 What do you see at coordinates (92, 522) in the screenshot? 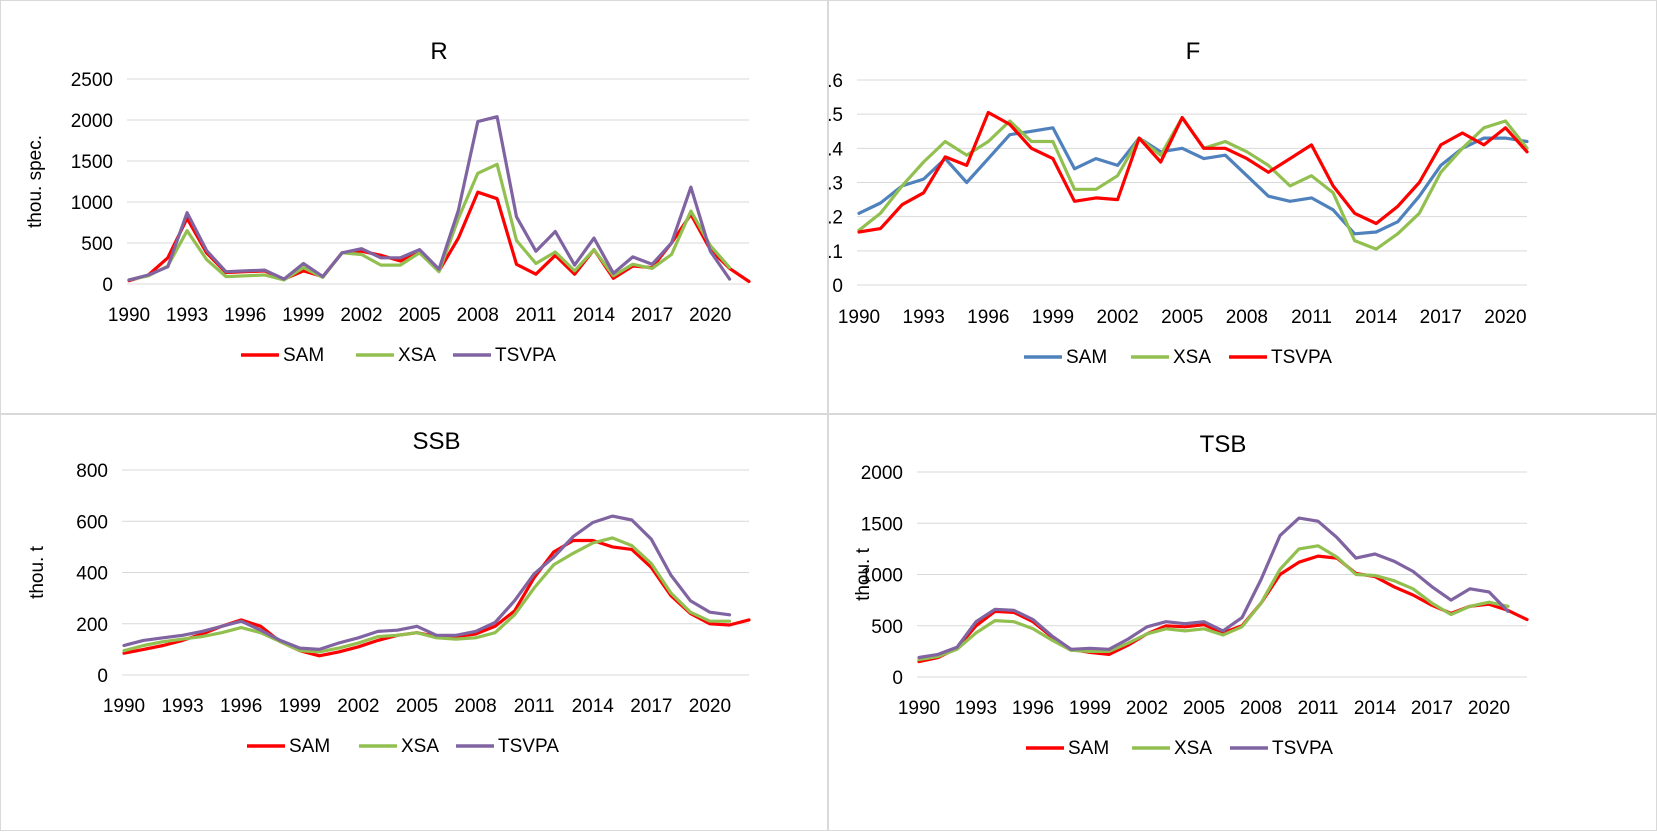
I see `y-tick-label: 600` at bounding box center [92, 522].